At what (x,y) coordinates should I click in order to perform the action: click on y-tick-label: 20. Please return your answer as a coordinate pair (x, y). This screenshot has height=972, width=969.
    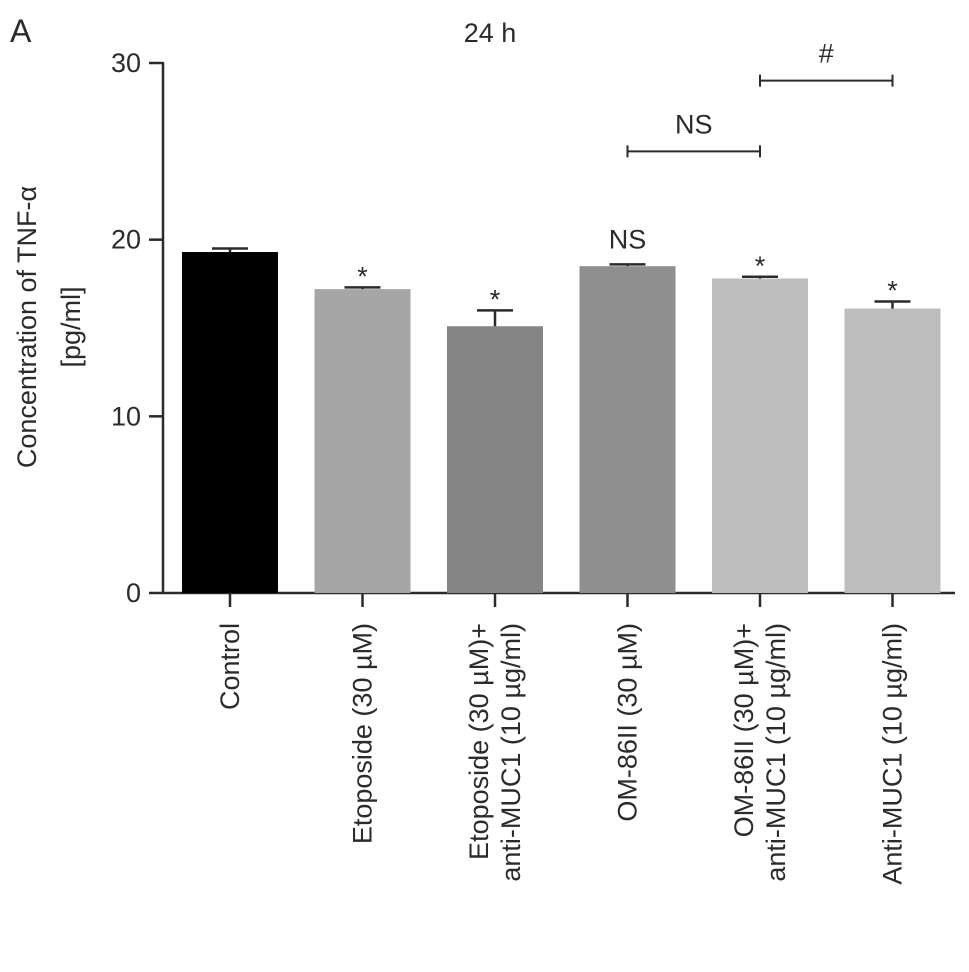
    Looking at the image, I should click on (126, 240).